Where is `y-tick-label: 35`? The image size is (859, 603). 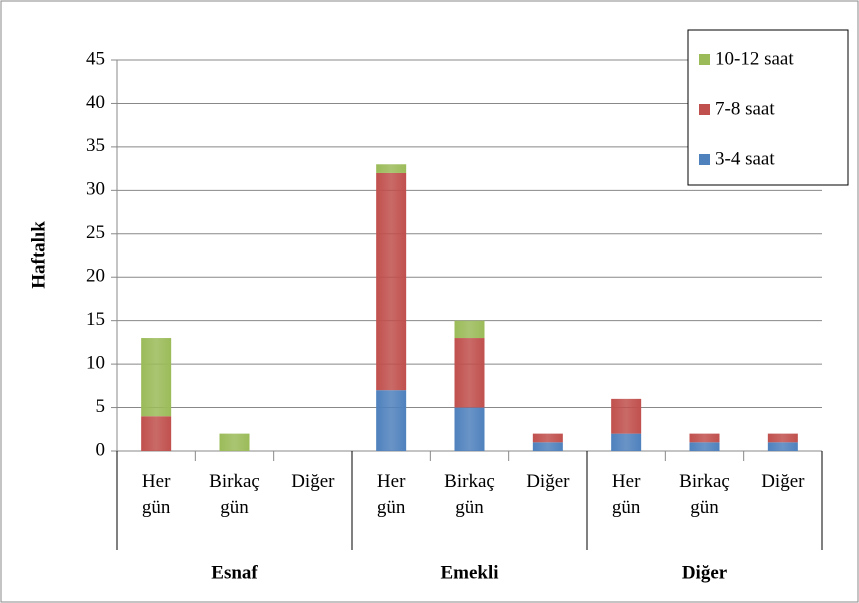 y-tick-label: 35 is located at coordinates (95, 145).